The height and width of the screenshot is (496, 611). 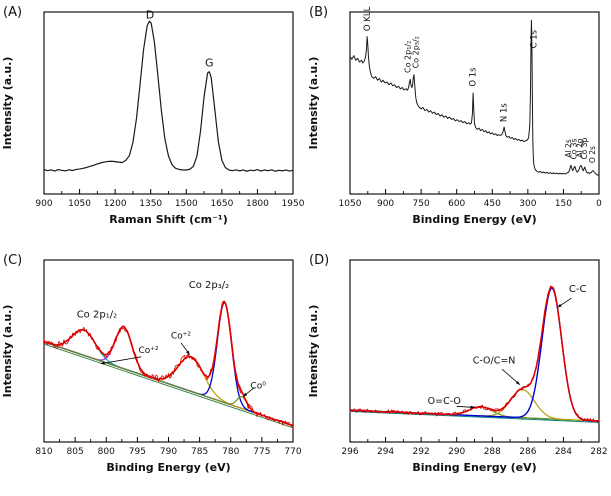 I want to click on svg-text: 300, so click(x=527, y=204).